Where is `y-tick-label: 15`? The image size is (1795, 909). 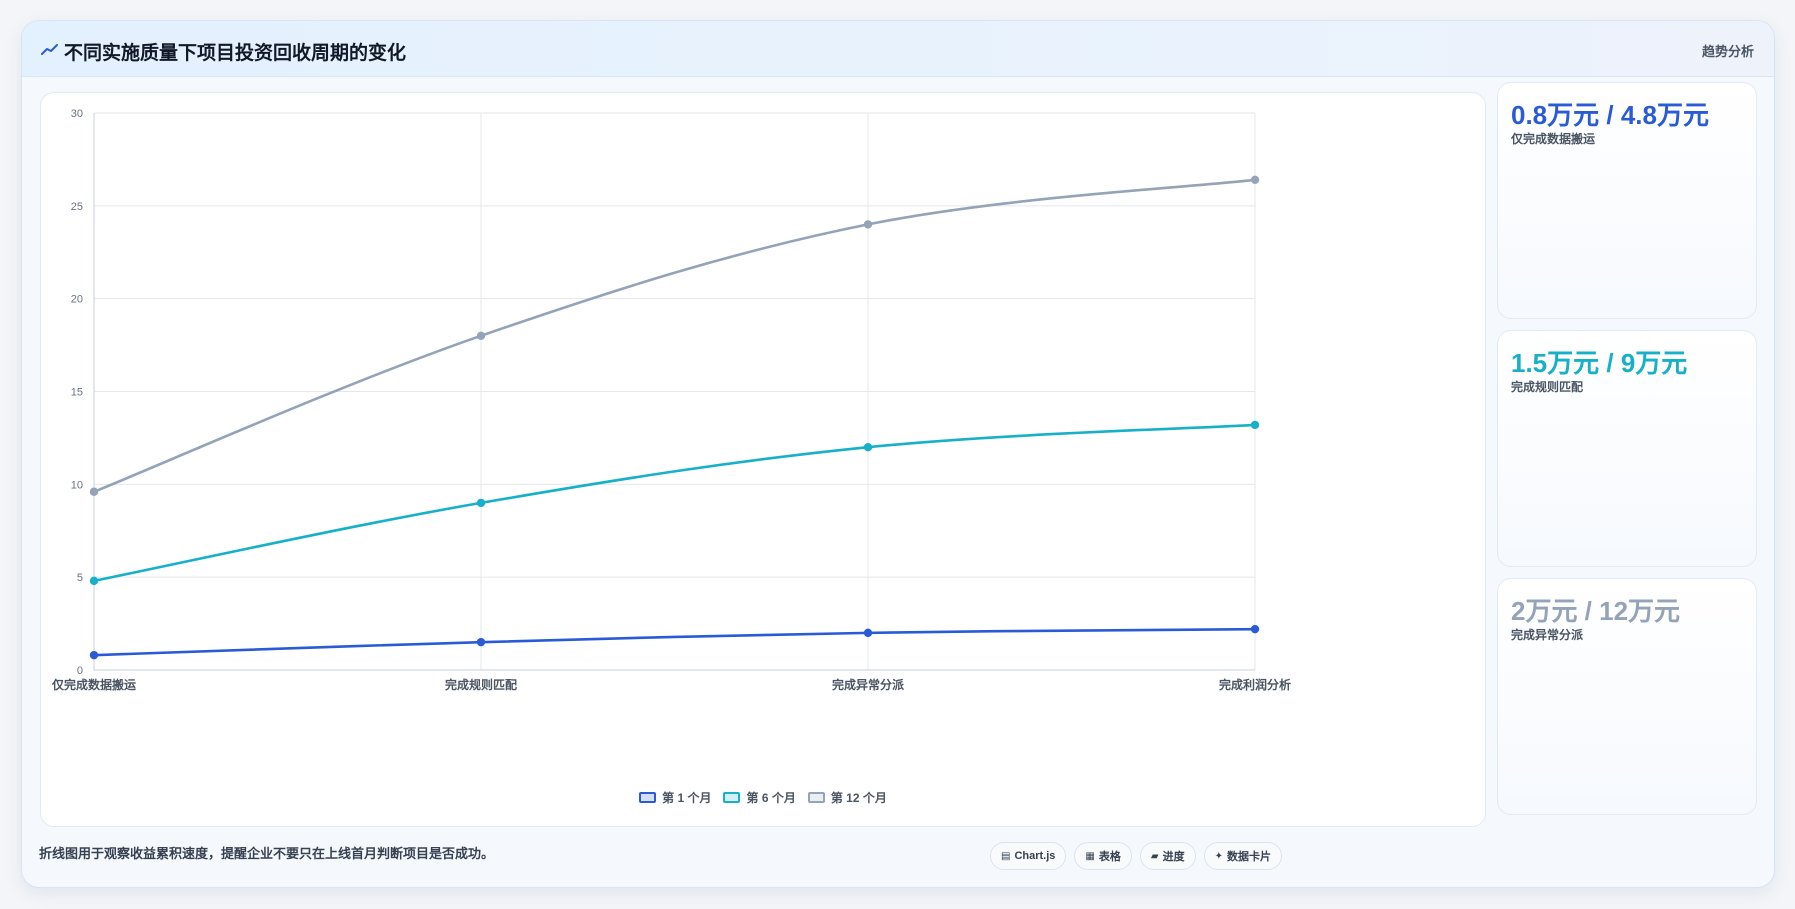
y-tick-label: 15 is located at coordinates (77, 393).